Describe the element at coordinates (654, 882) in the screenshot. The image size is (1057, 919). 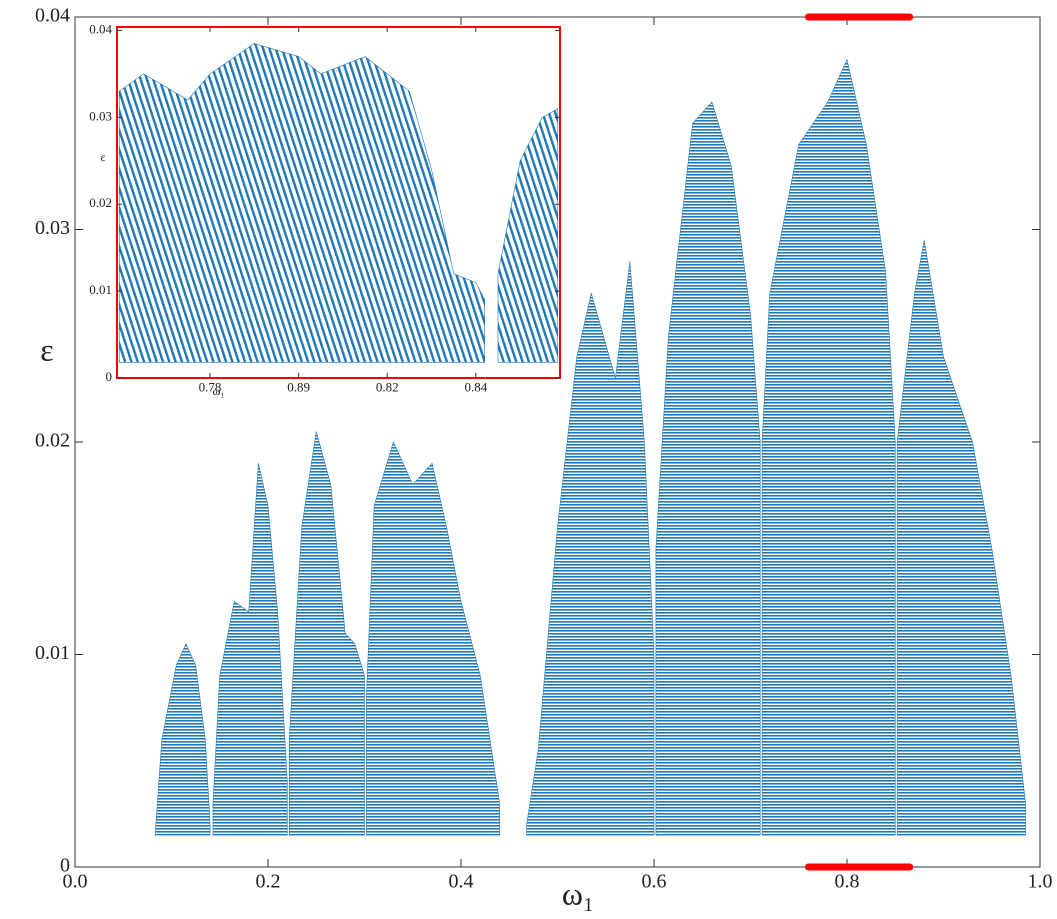
I see `x-tick-label: 0.6` at that location.